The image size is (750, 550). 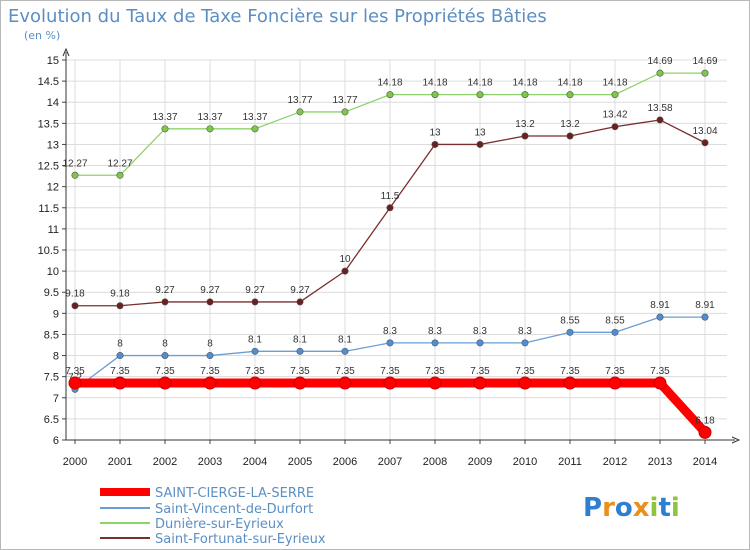 I want to click on data-label: 8.91, so click(x=660, y=305).